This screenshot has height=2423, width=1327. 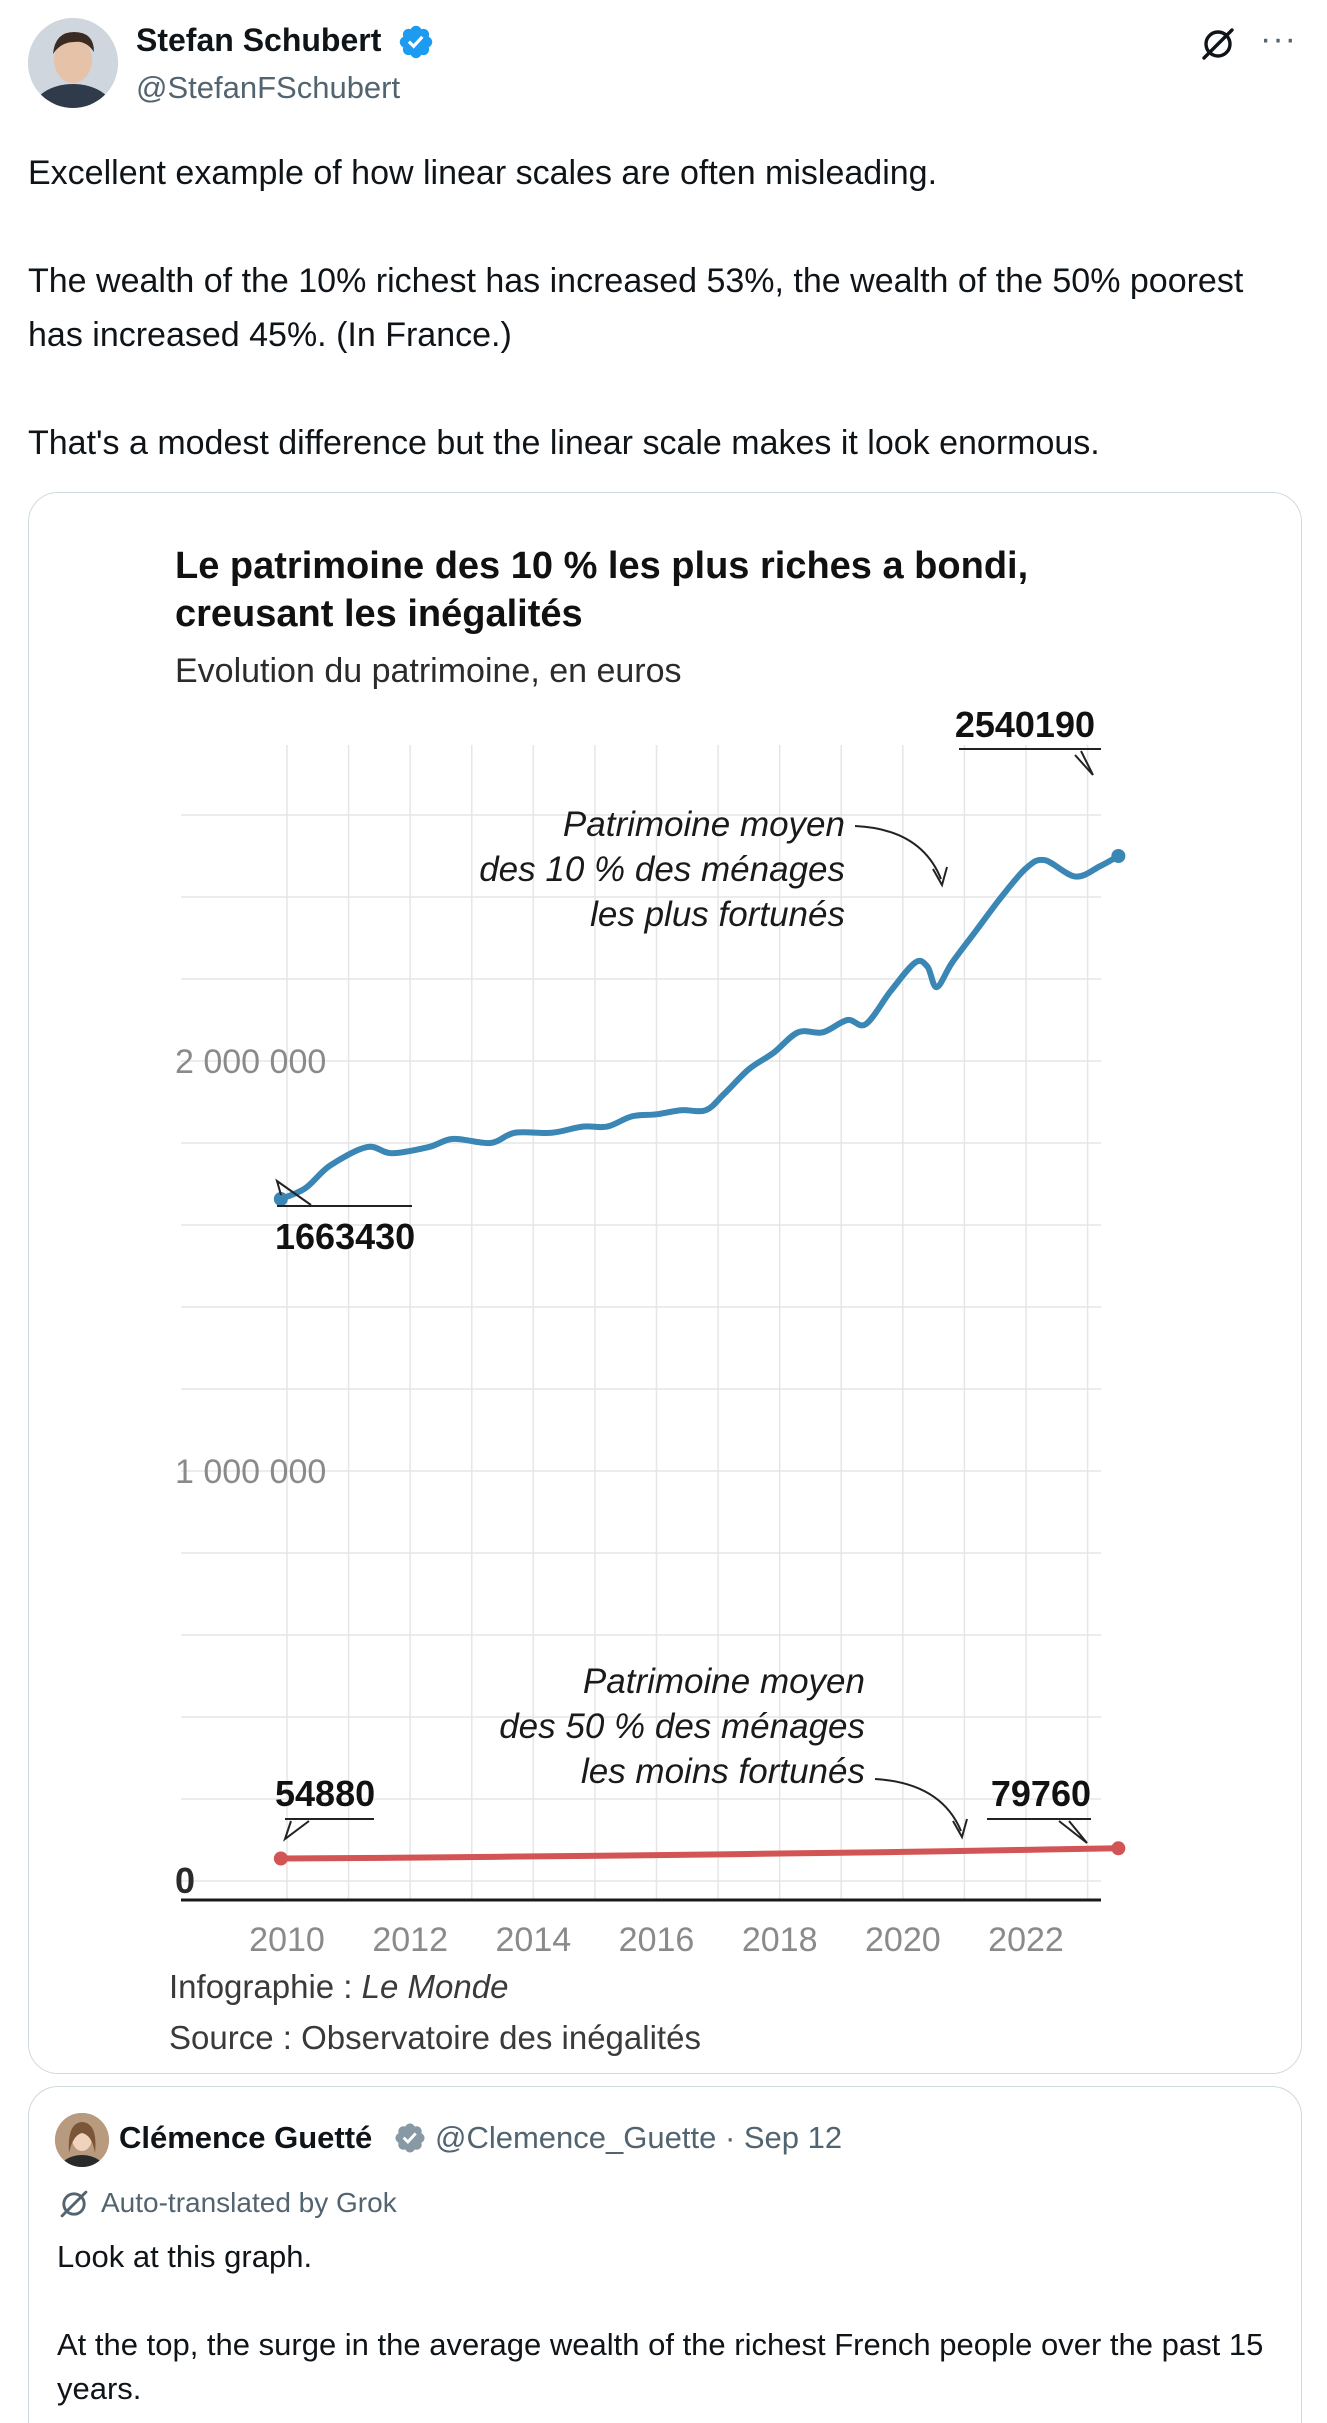 I want to click on y-tick-label: 2 000 000, so click(x=250, y=1062).